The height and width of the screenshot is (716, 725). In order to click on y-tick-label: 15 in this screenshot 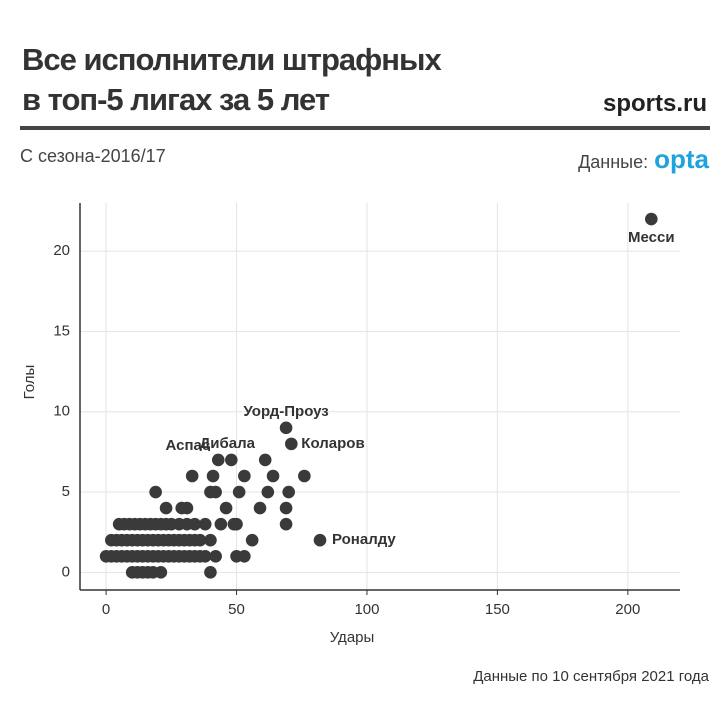, I will do `click(61, 330)`.